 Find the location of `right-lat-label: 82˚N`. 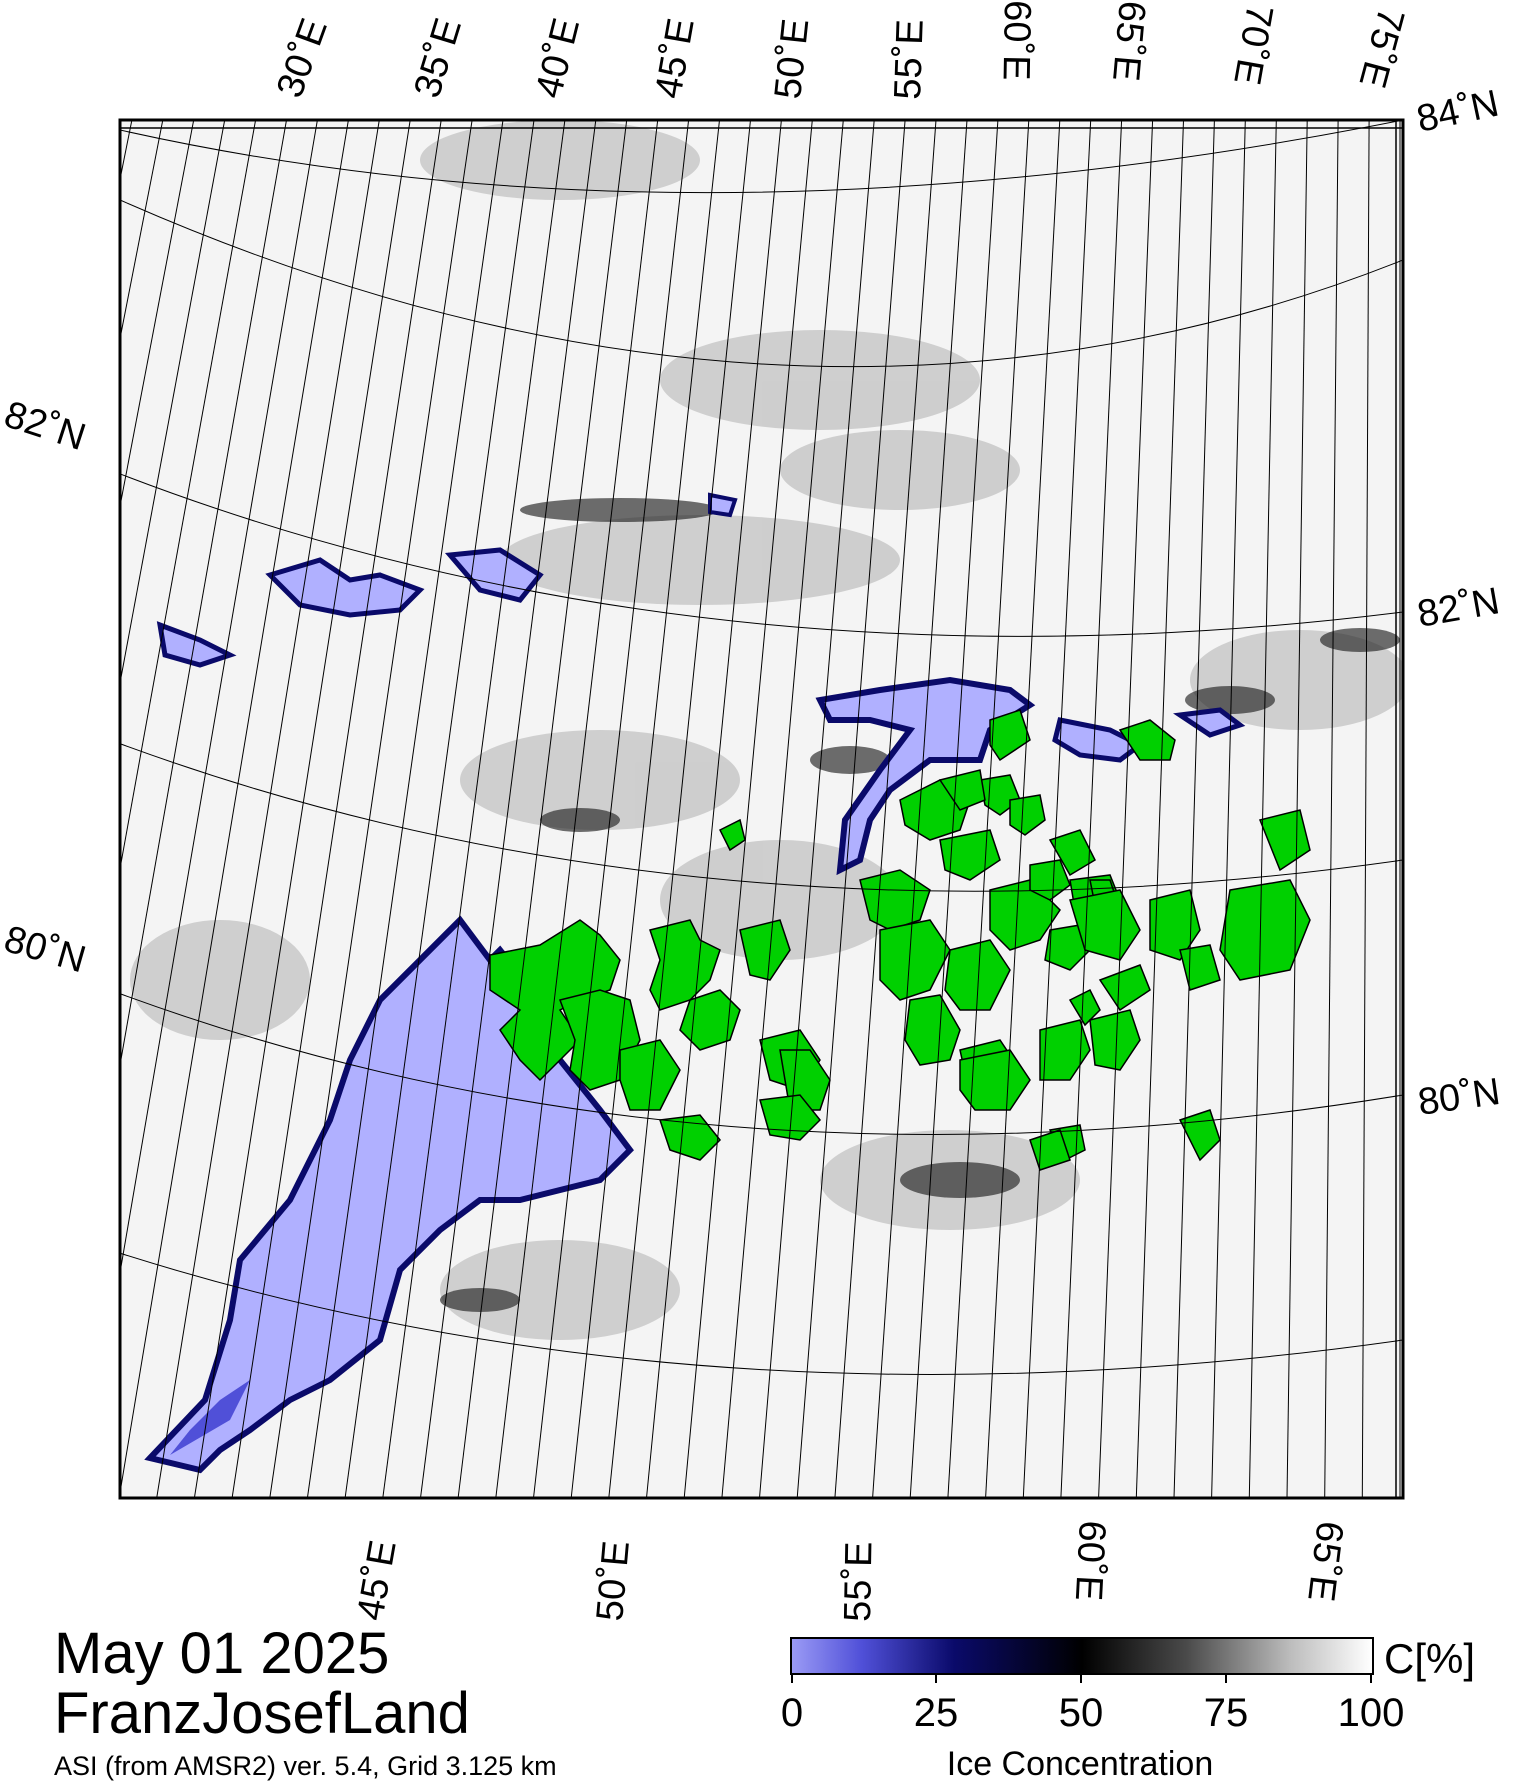

right-lat-label: 82˚N is located at coordinates (1458, 608).